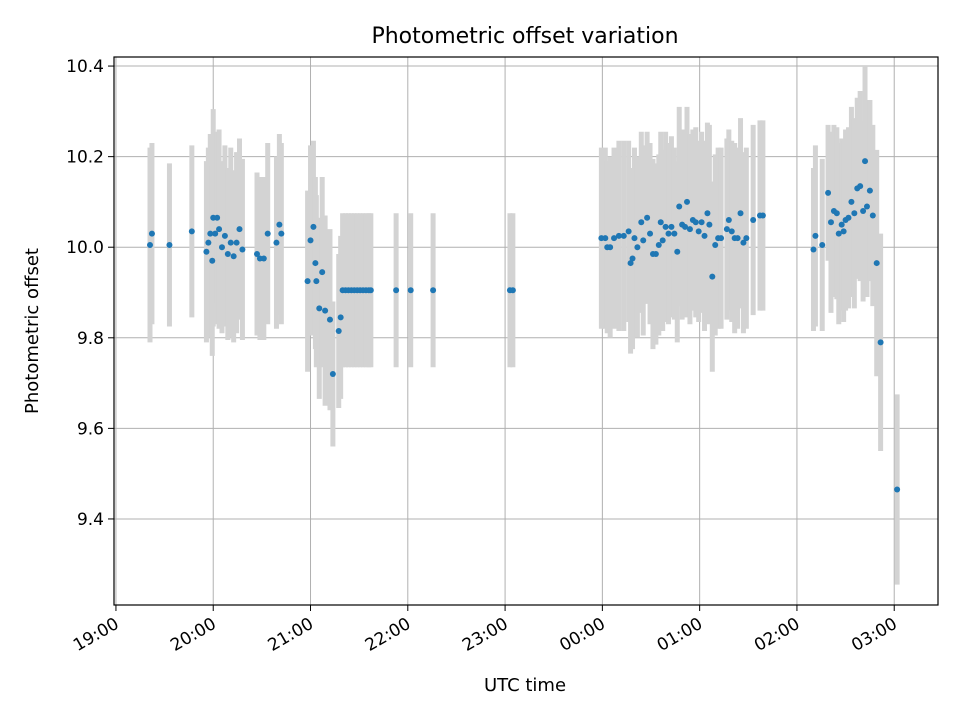 The image size is (960, 720). Describe the element at coordinates (32, 331) in the screenshot. I see `y-axis-label: Photometric offset` at that location.